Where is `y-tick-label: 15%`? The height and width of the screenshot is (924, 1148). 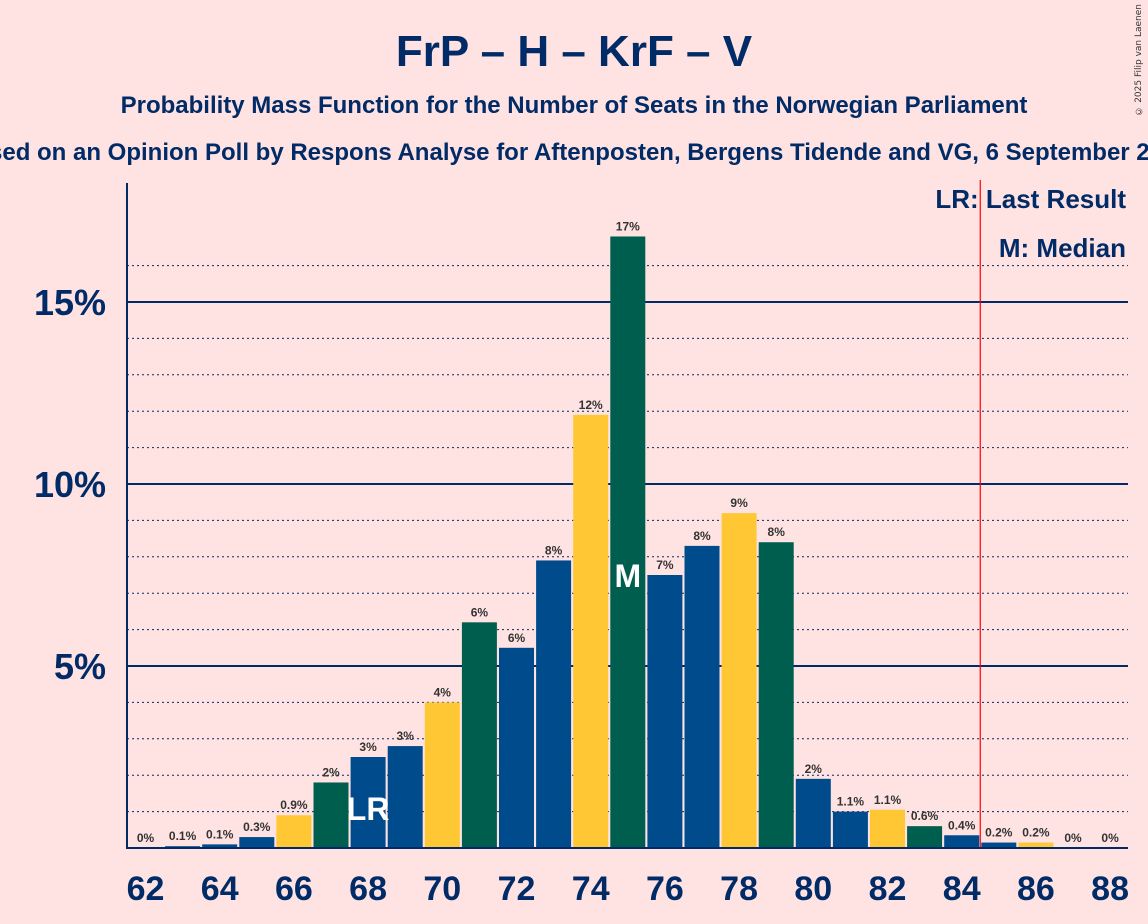
y-tick-label: 15% is located at coordinates (70, 302).